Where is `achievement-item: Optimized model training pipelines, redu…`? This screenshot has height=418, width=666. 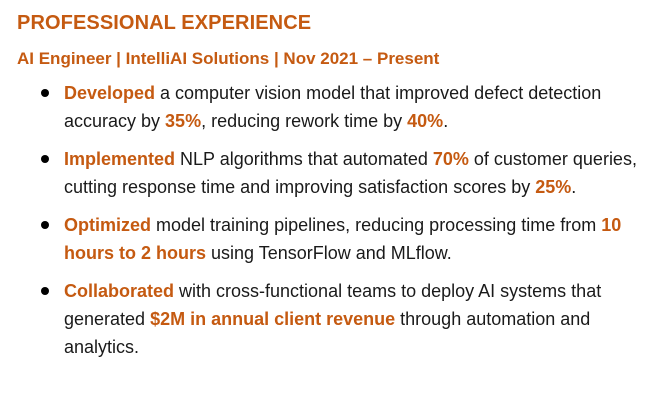 achievement-item: Optimized model training pipelines, redu… is located at coordinates (337, 239).